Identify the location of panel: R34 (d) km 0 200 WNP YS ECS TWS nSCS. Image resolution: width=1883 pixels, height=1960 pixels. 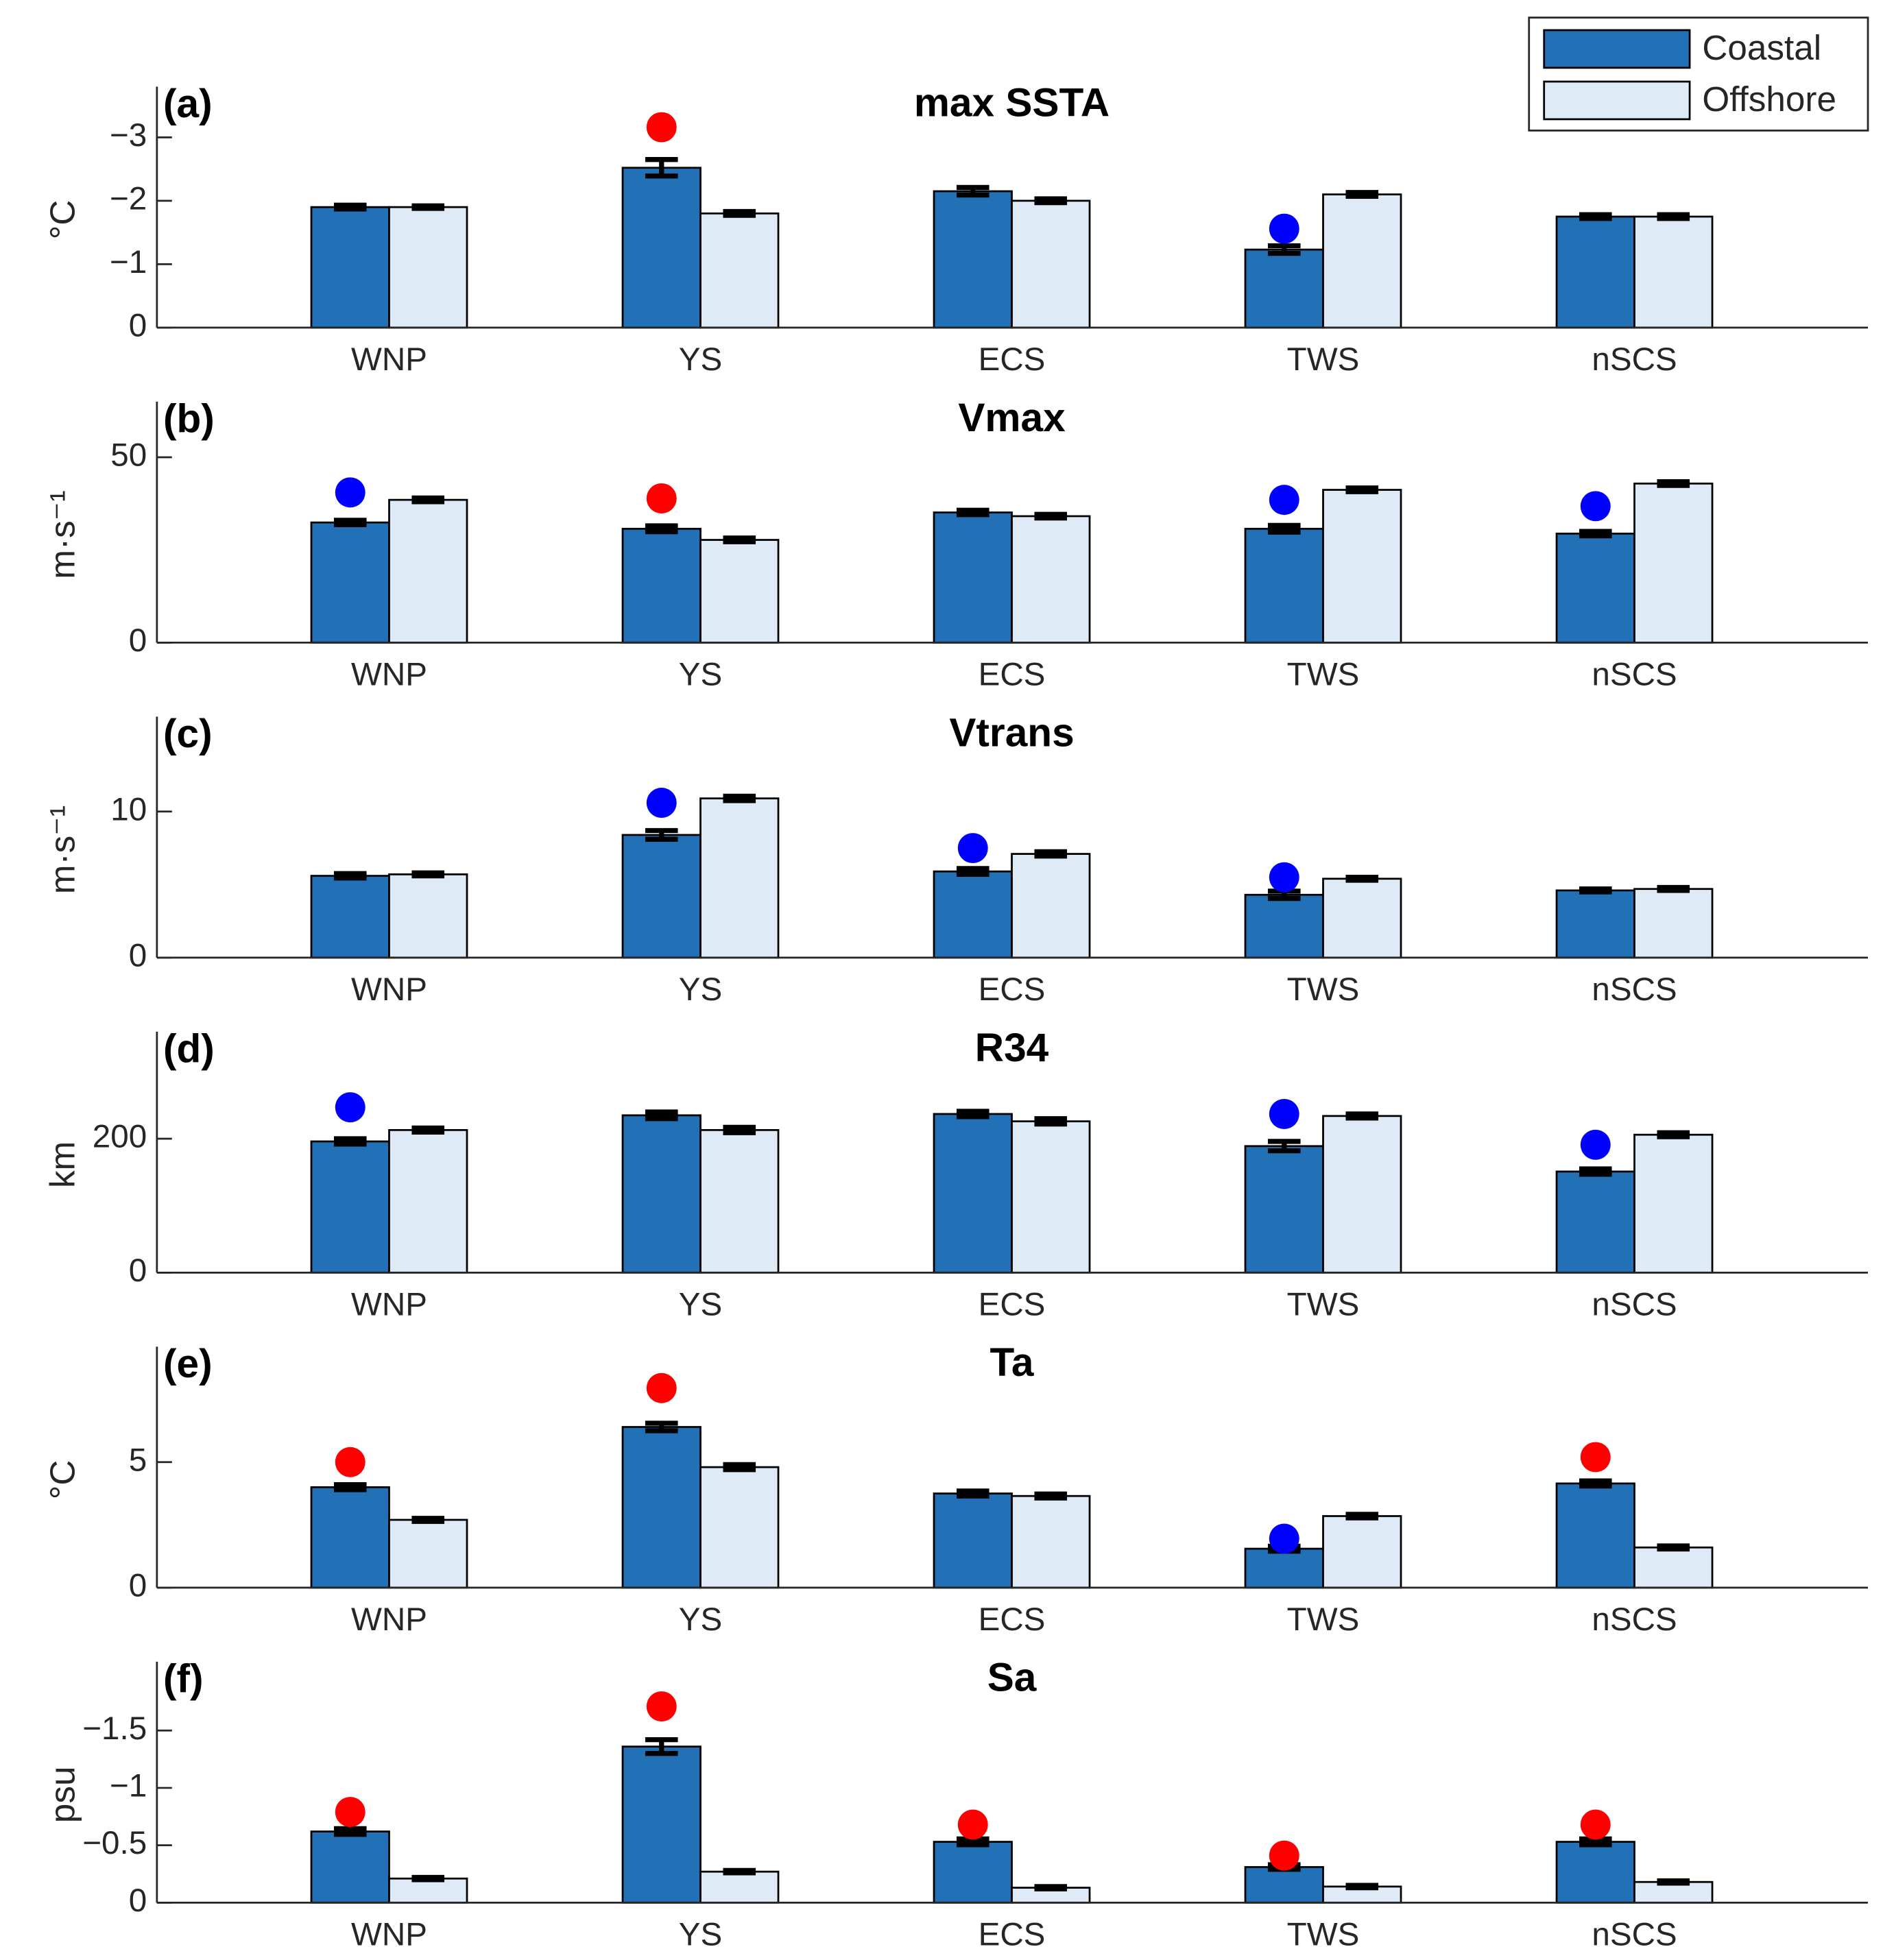
(956, 1174).